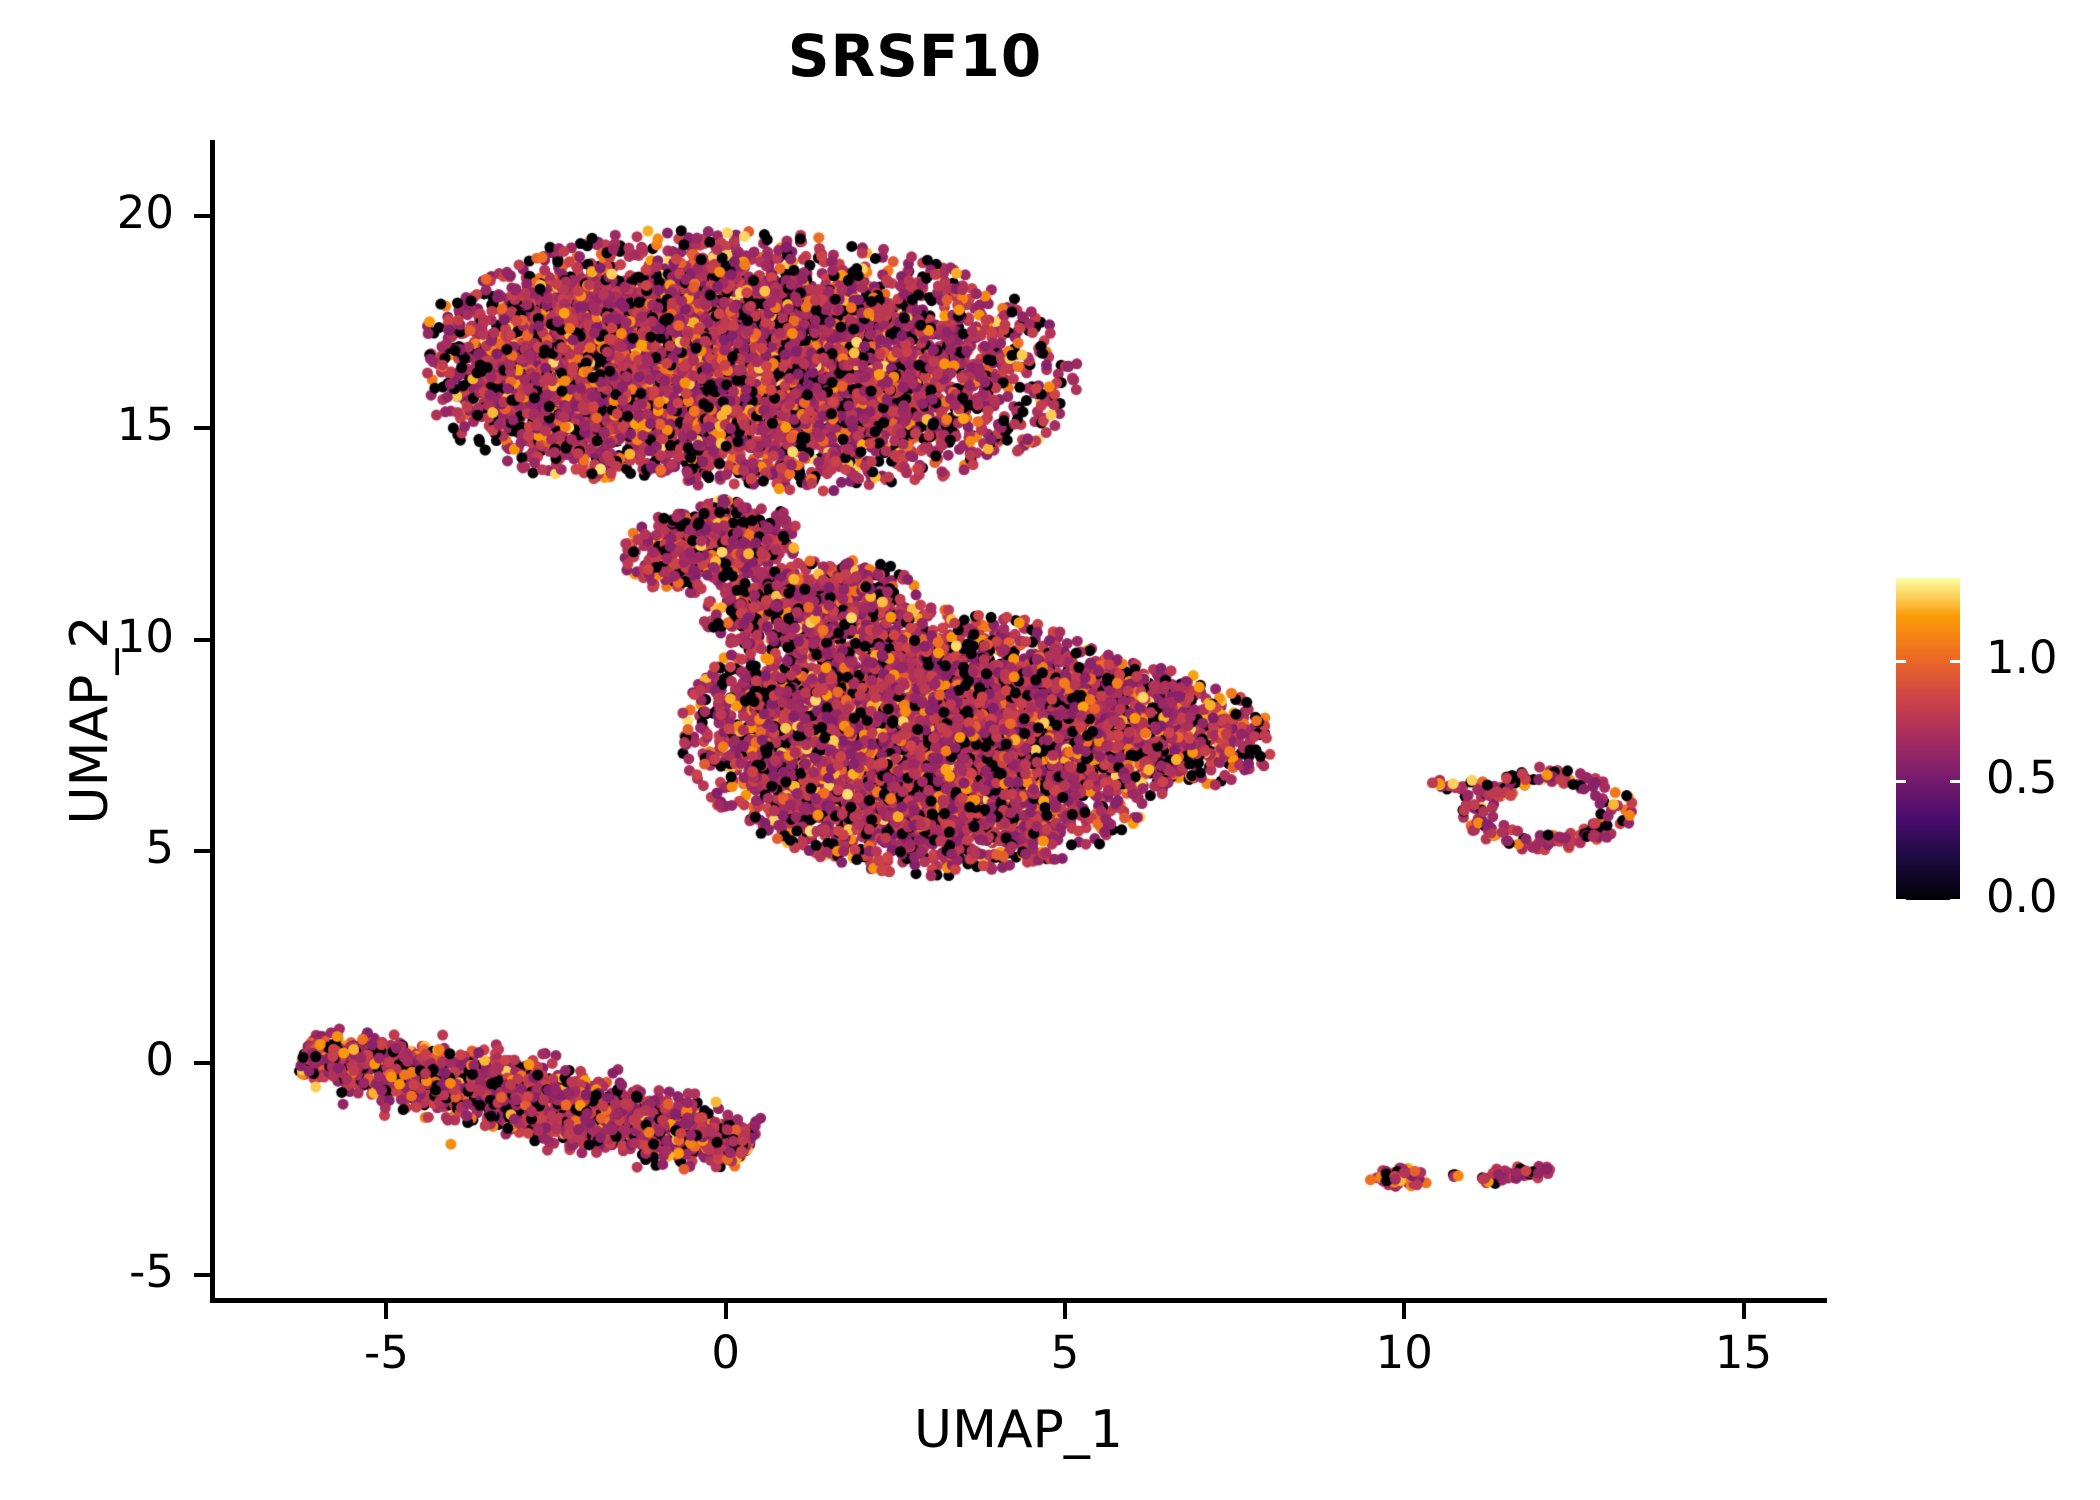 The height and width of the screenshot is (1500, 2100). Describe the element at coordinates (915, 56) in the screenshot. I see `page-title: SRSF10` at that location.